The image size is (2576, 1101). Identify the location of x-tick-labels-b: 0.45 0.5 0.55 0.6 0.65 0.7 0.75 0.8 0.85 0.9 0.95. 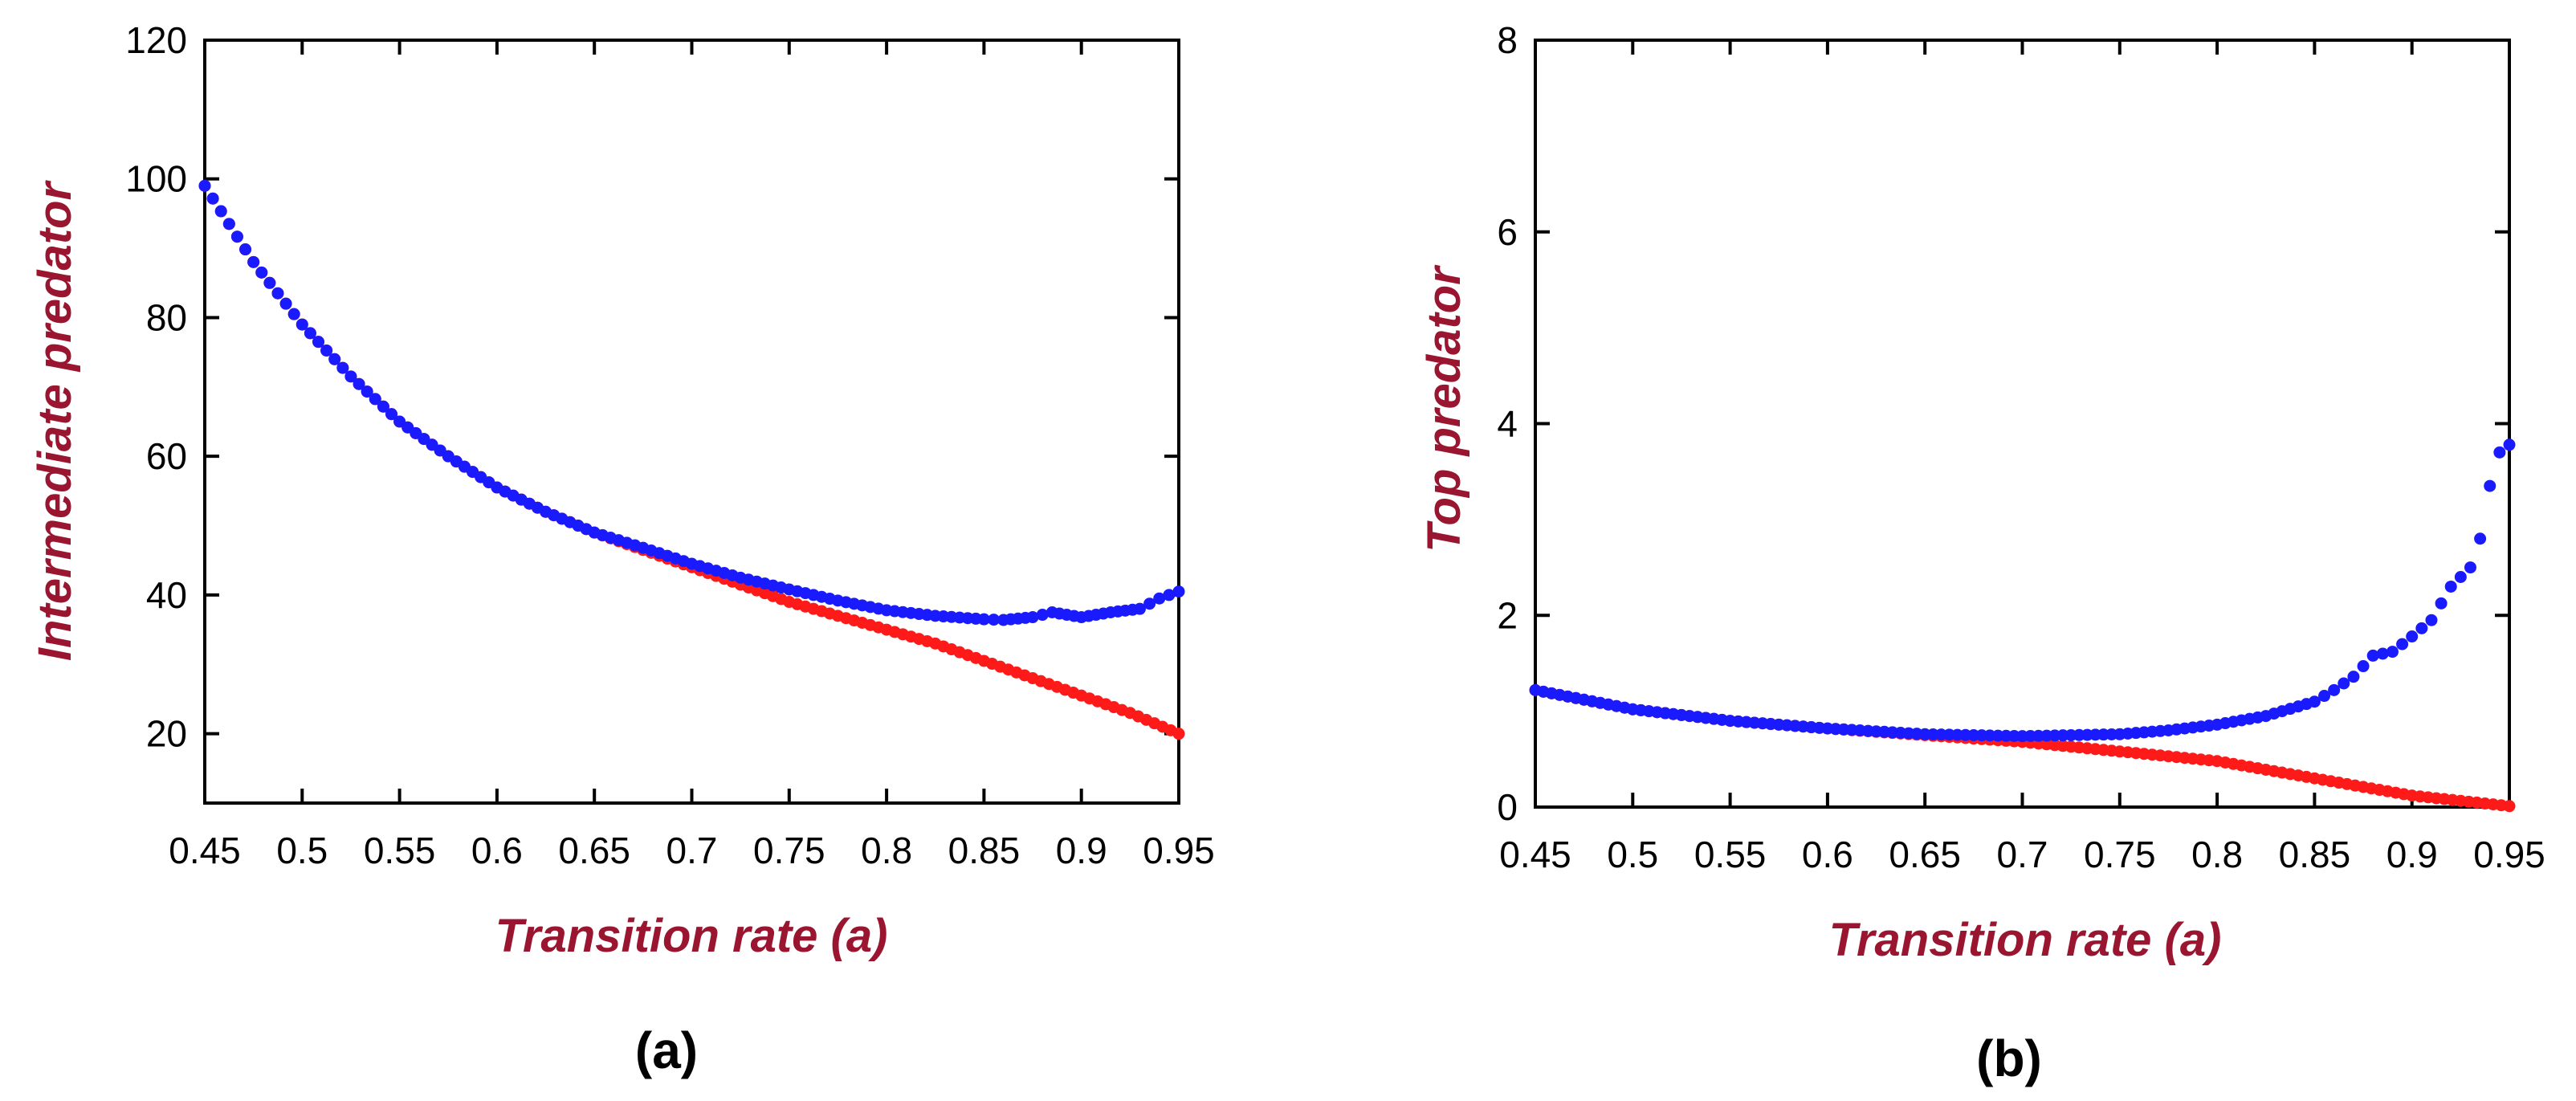
(2022, 854).